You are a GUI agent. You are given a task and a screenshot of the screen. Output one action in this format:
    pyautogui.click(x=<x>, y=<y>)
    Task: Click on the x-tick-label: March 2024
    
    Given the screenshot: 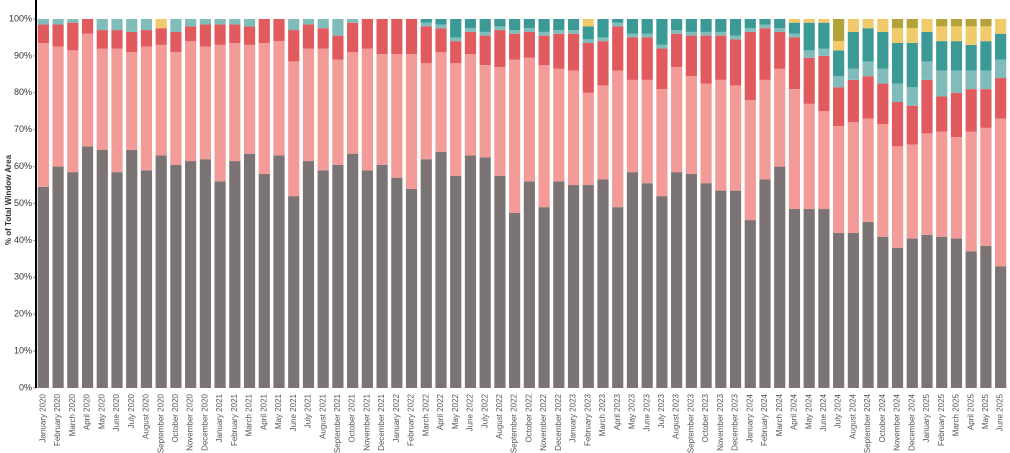 What is the action you would take?
    pyautogui.click(x=779, y=414)
    